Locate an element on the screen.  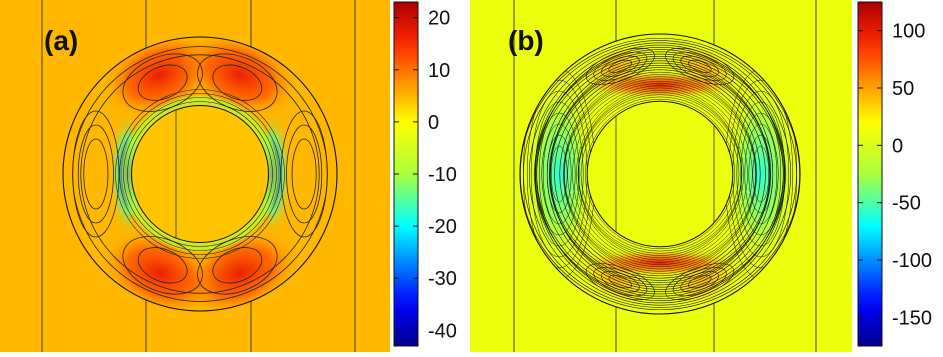
colorbar-tick-label: -150 is located at coordinates (912, 318).